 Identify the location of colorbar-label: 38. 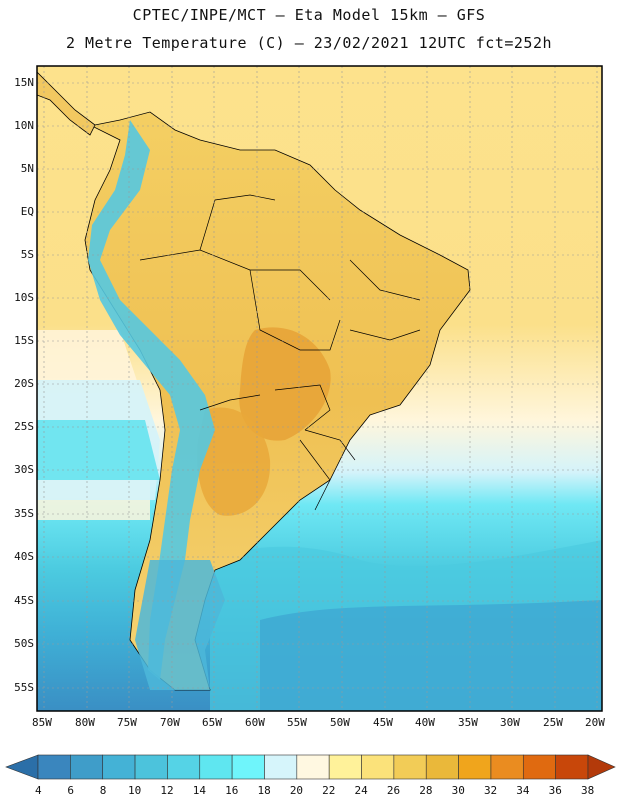
(588, 790).